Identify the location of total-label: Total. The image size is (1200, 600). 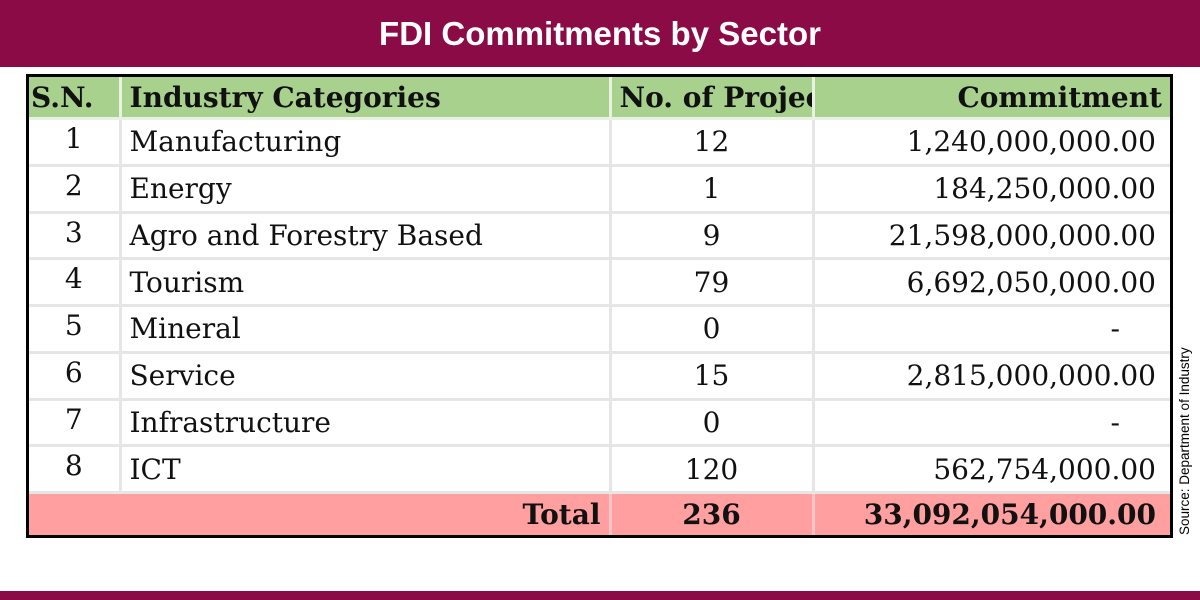
(320, 513).